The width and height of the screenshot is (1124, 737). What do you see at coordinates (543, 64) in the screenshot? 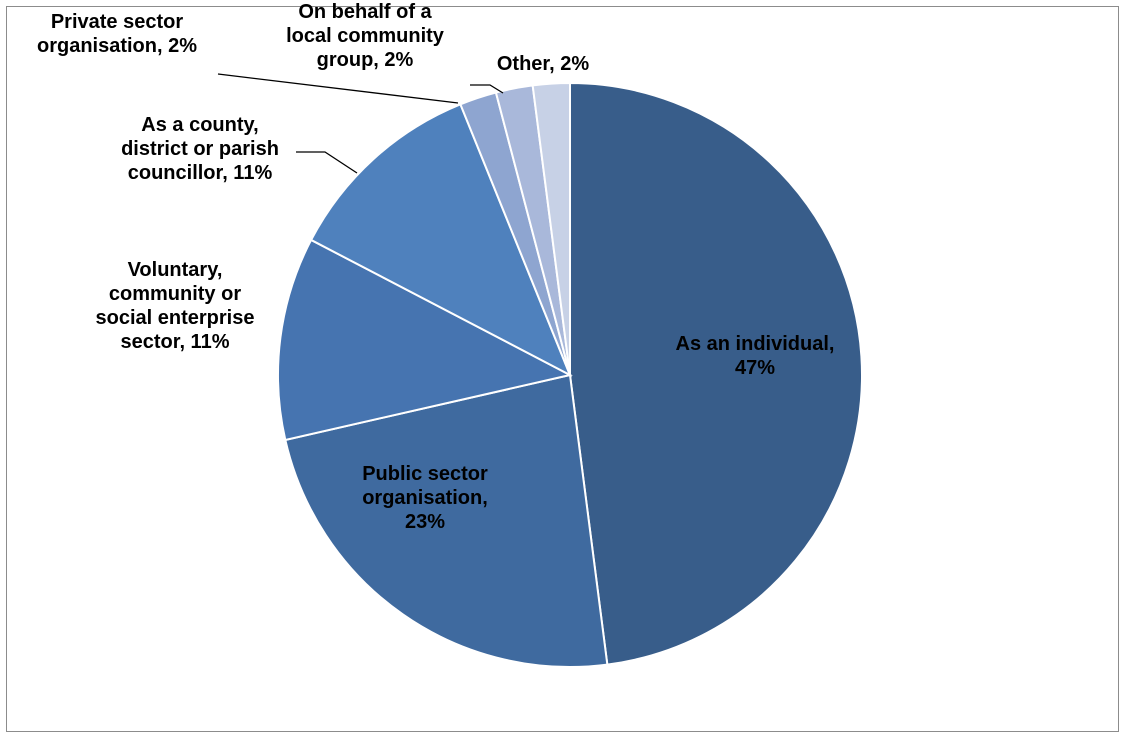
I see `data-label-6: Other, 2%` at bounding box center [543, 64].